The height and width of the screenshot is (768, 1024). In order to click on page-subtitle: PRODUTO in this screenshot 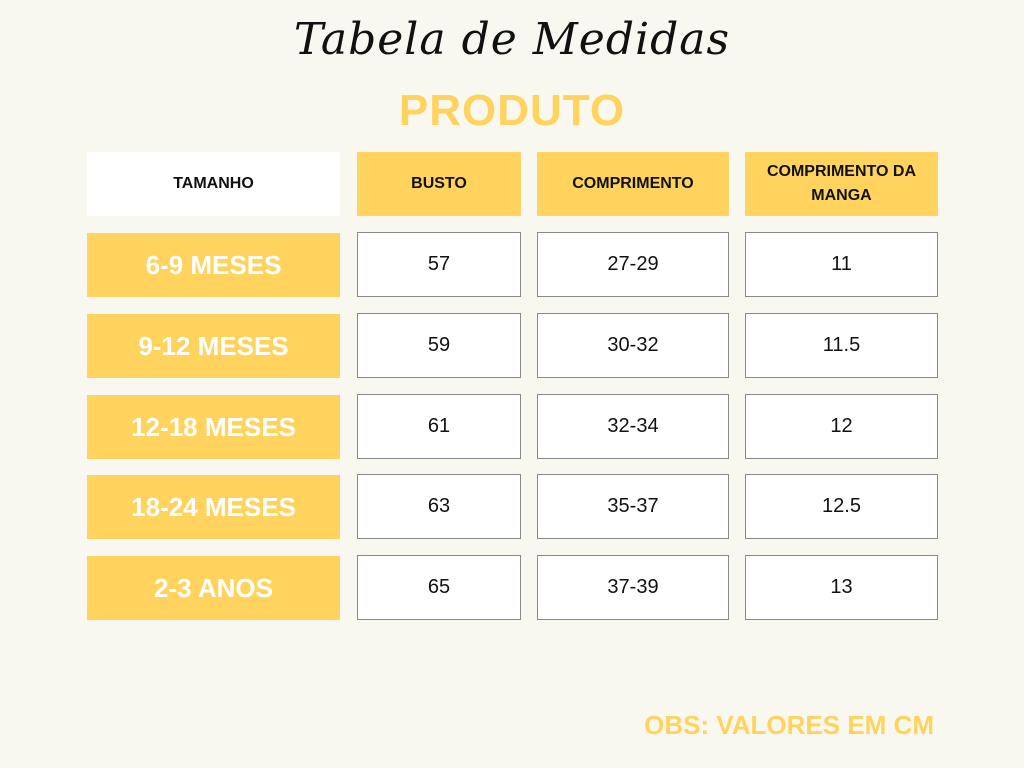, I will do `click(512, 110)`.